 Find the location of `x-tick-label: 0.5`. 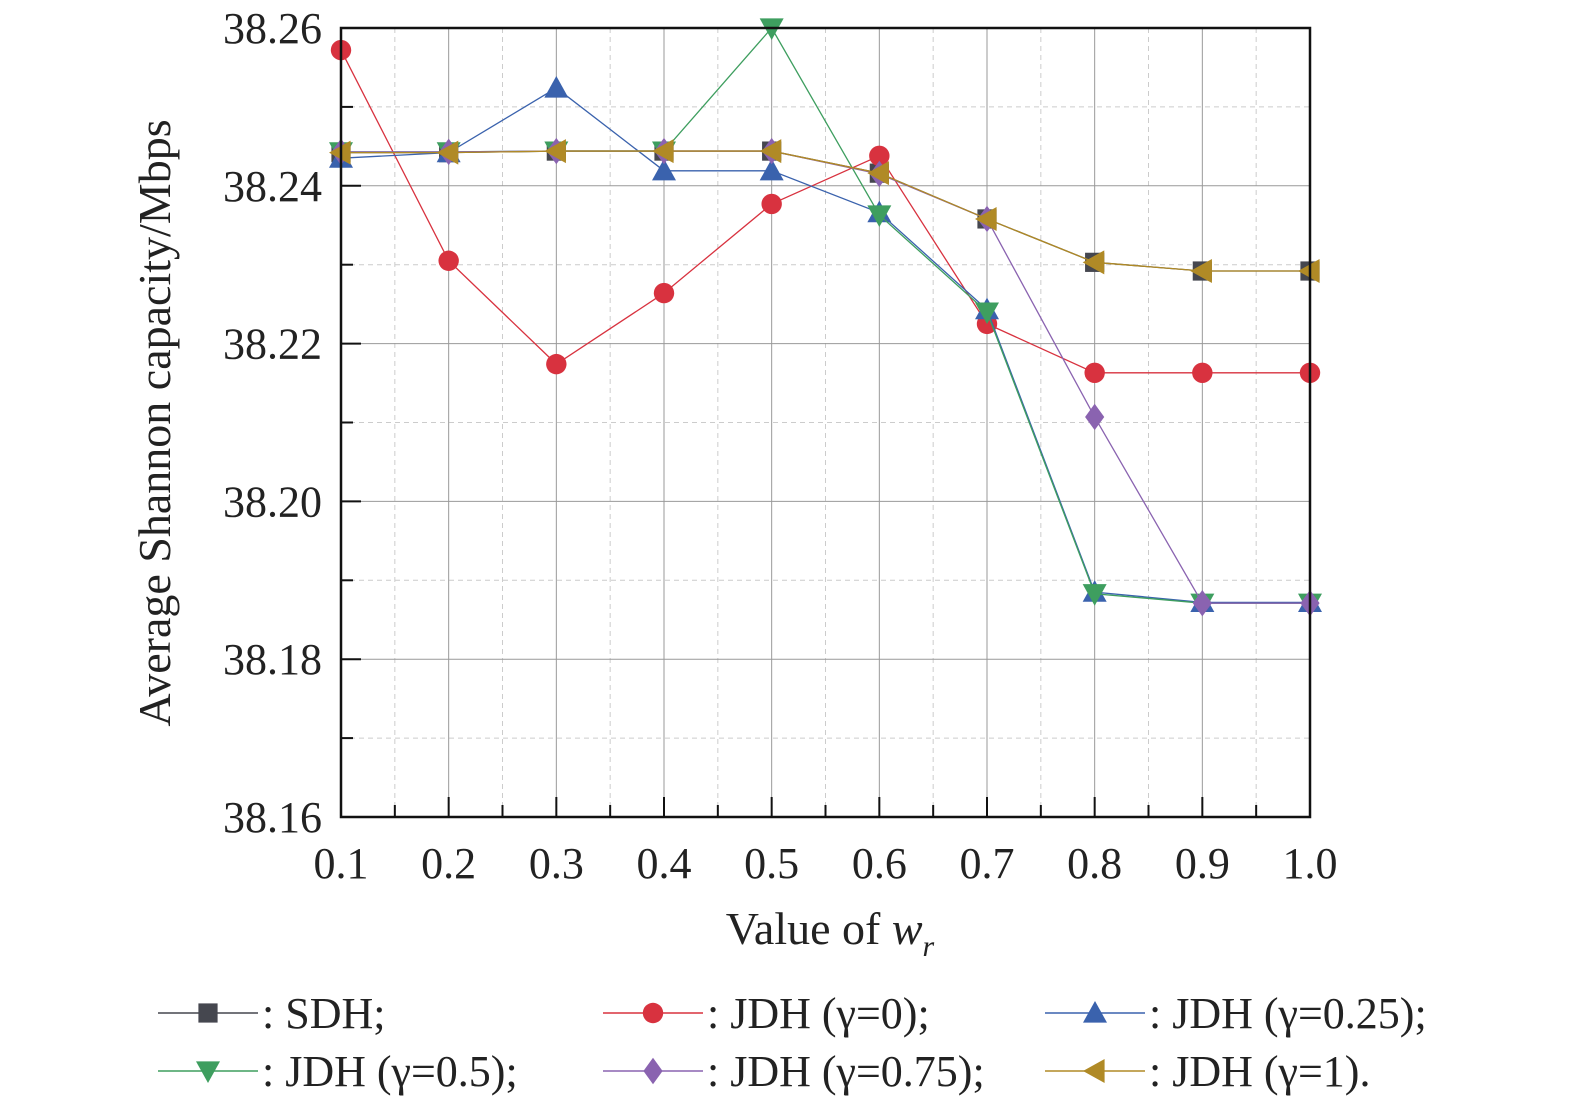

x-tick-label: 0.5 is located at coordinates (771, 863).